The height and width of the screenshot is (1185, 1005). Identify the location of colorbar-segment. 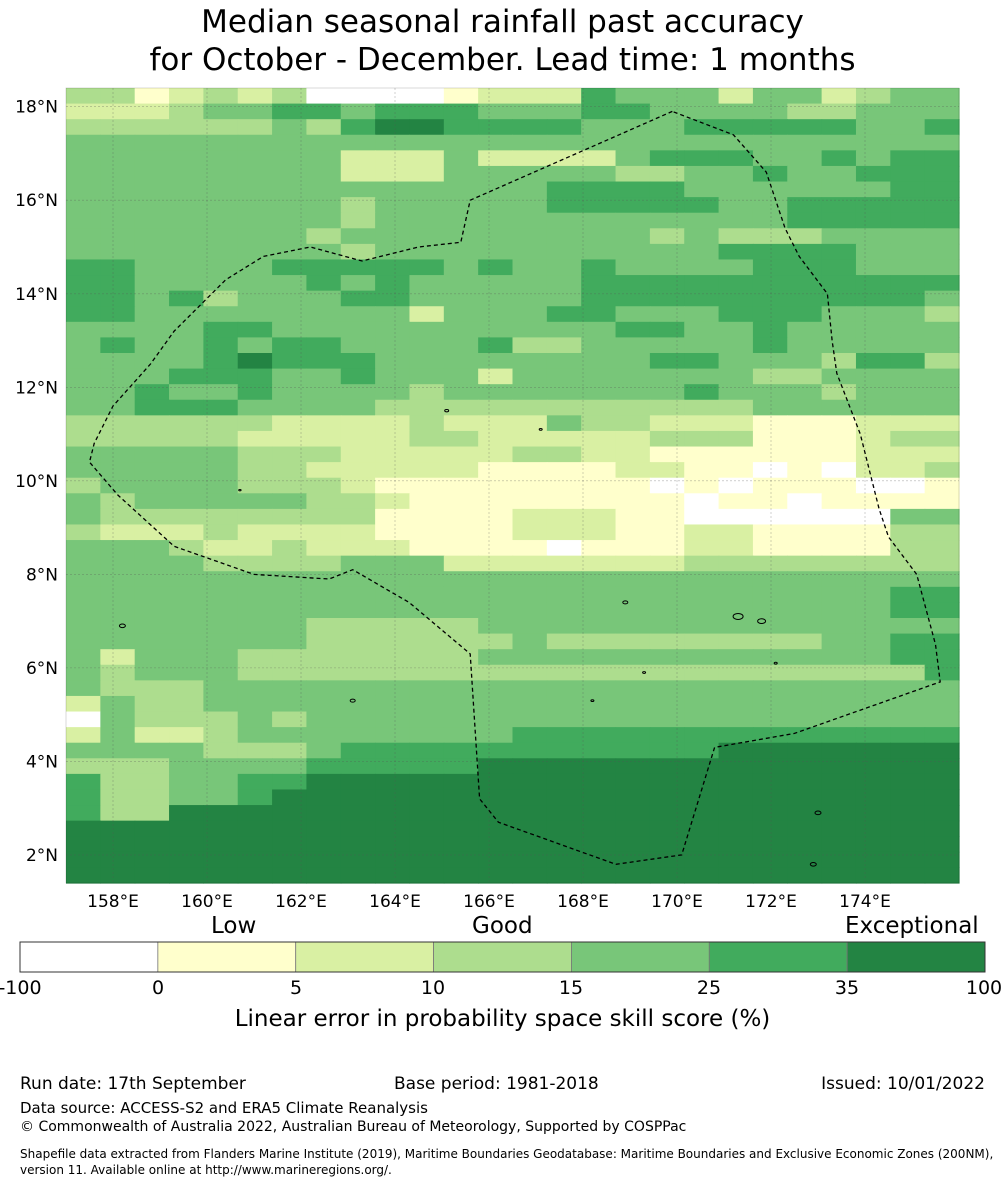
(502, 957).